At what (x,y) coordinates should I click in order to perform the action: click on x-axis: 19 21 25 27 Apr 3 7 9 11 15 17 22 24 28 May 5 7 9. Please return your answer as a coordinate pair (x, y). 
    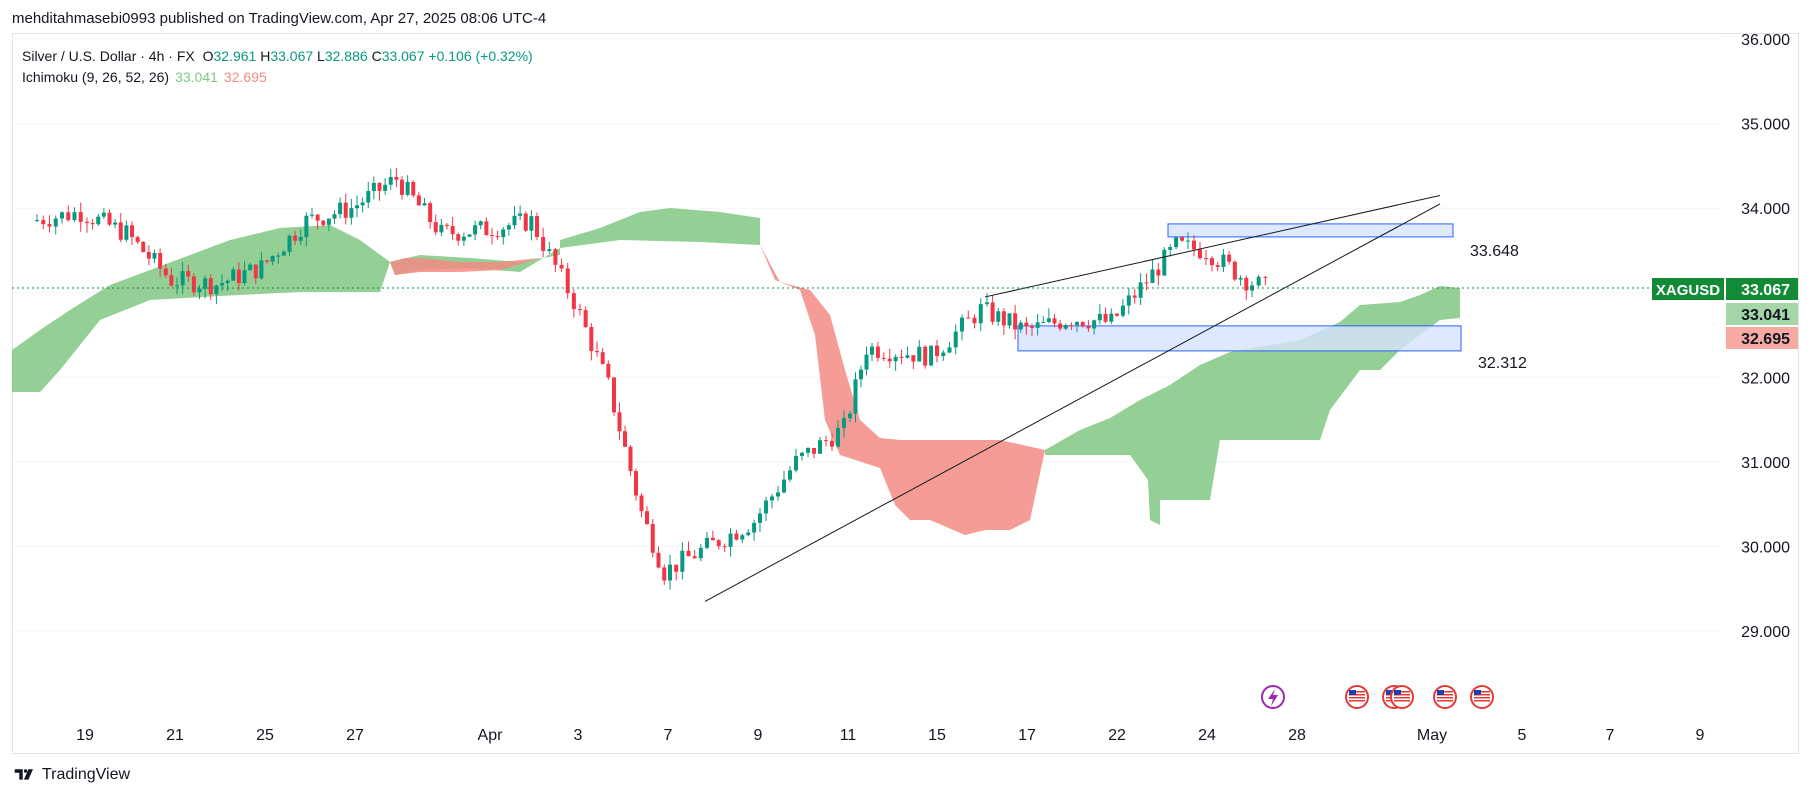
    Looking at the image, I should click on (890, 735).